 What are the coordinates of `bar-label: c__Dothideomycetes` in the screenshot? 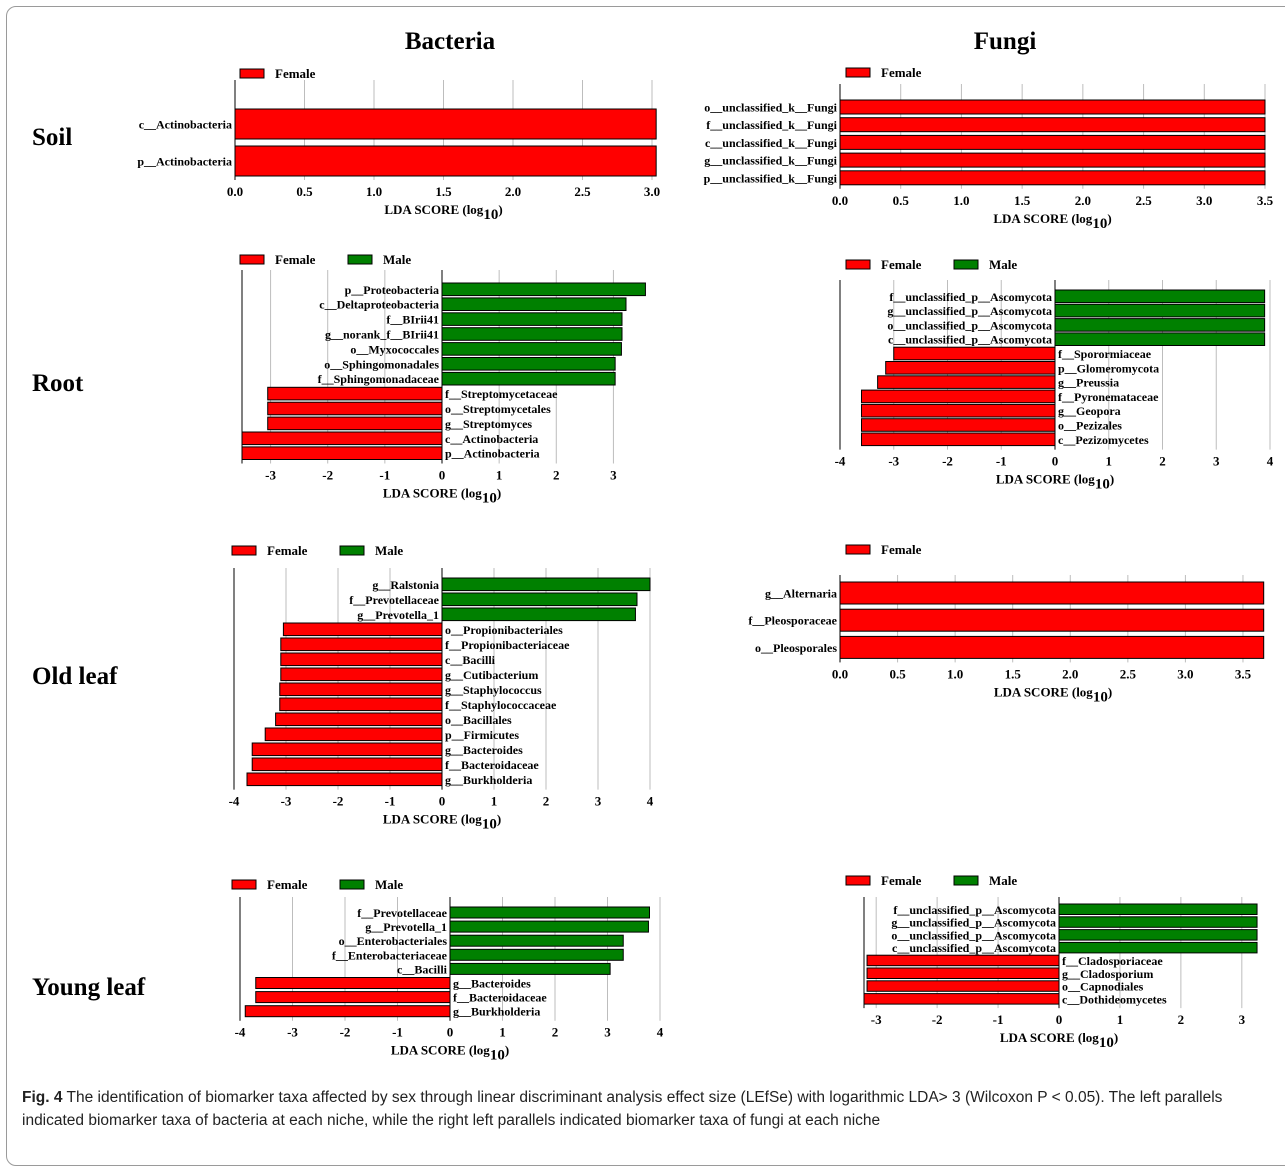 It's located at (1114, 999).